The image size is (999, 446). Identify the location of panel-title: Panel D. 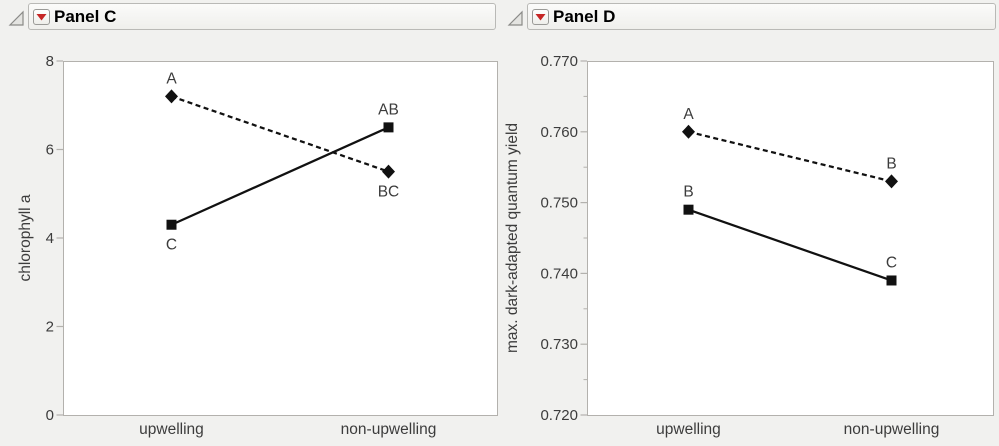
(584, 16).